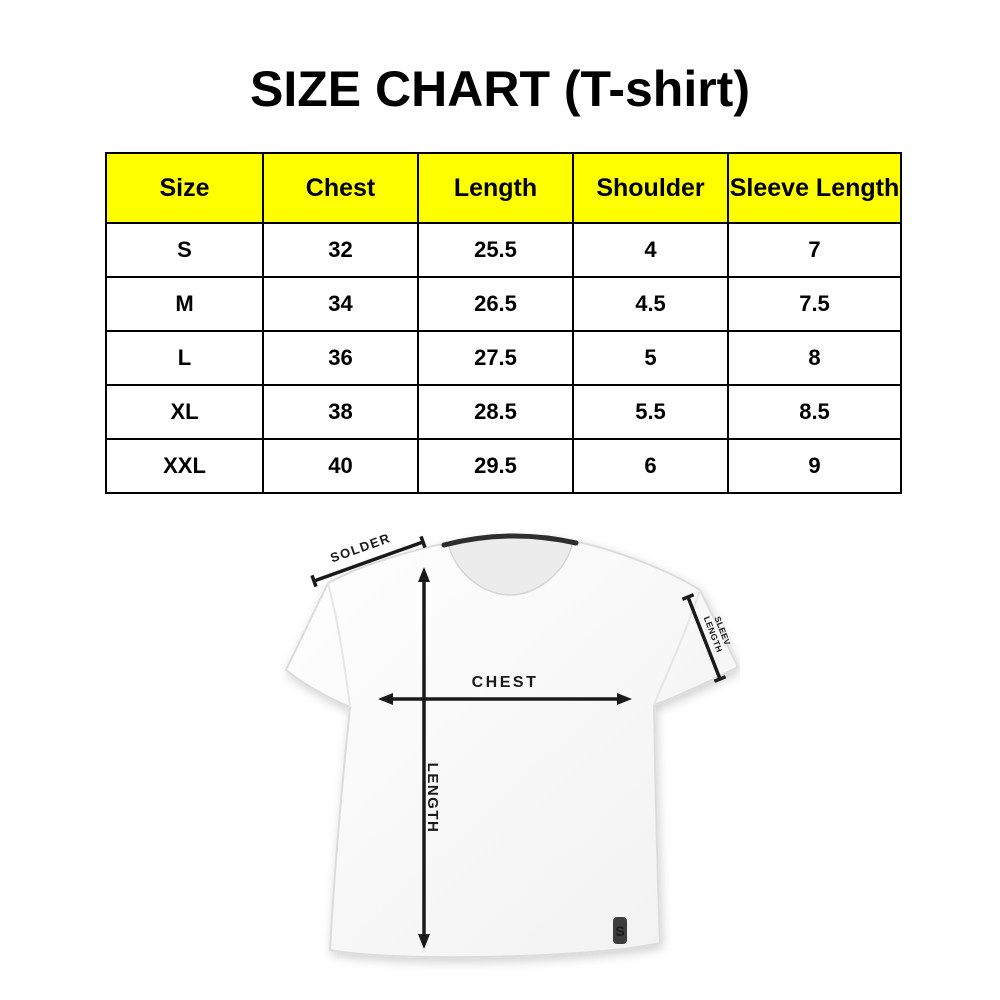 The width and height of the screenshot is (1000, 1000). Describe the element at coordinates (184, 466) in the screenshot. I see `size-cell: XXL` at that location.